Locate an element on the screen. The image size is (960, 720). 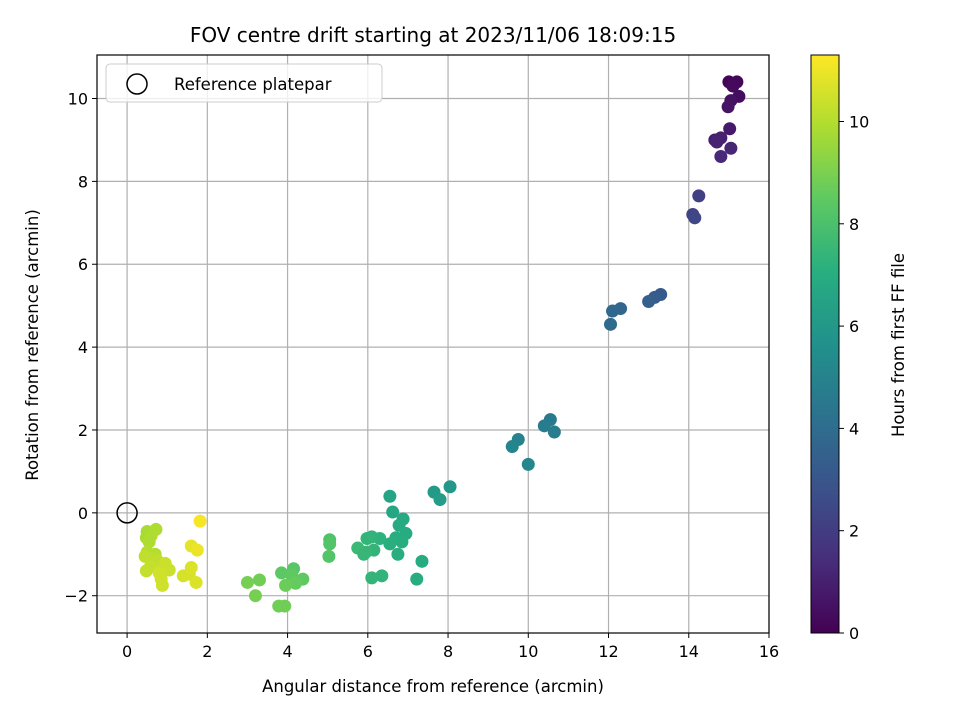
x-tick-label: 6 is located at coordinates (368, 651).